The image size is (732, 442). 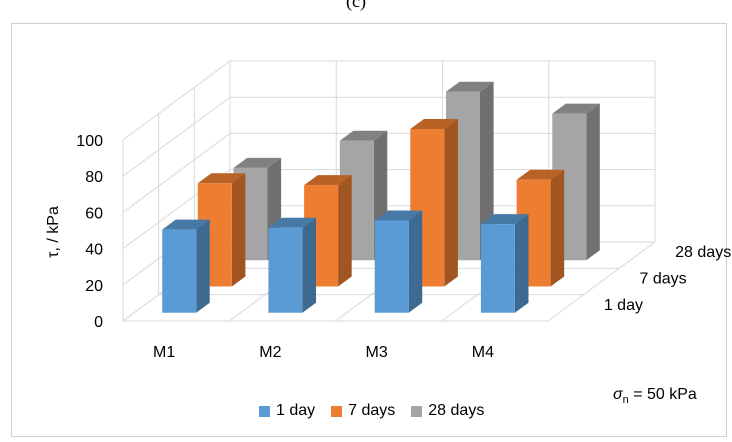 I want to click on y-tick-label: 80, so click(x=94, y=177).